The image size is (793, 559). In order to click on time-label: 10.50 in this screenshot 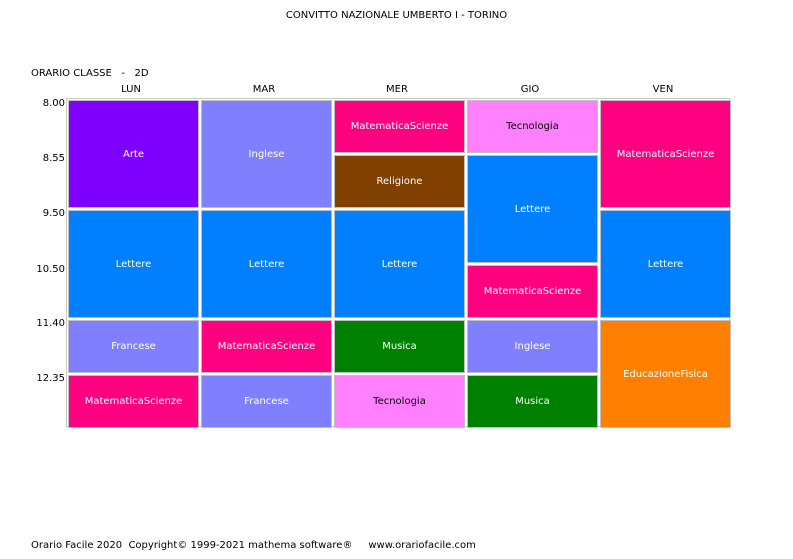, I will do `click(50, 269)`.